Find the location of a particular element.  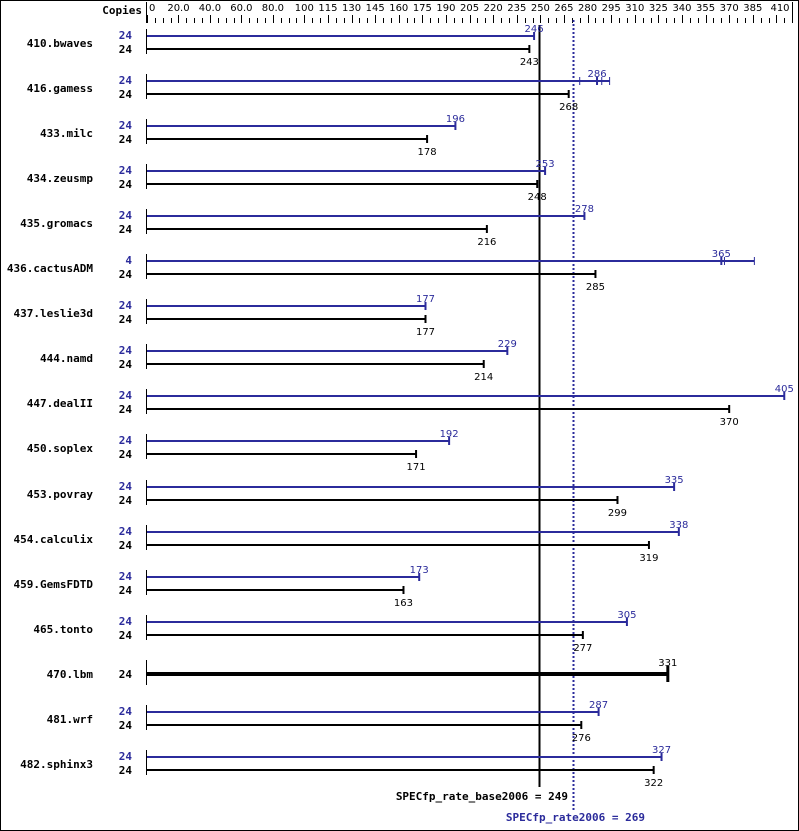

peak-value: 196 is located at coordinates (455, 119).